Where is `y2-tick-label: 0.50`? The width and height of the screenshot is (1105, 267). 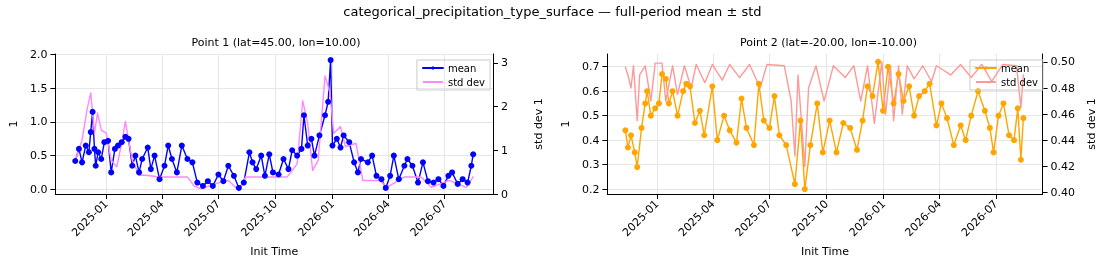
y2-tick-label: 0.50 is located at coordinates (1063, 62).